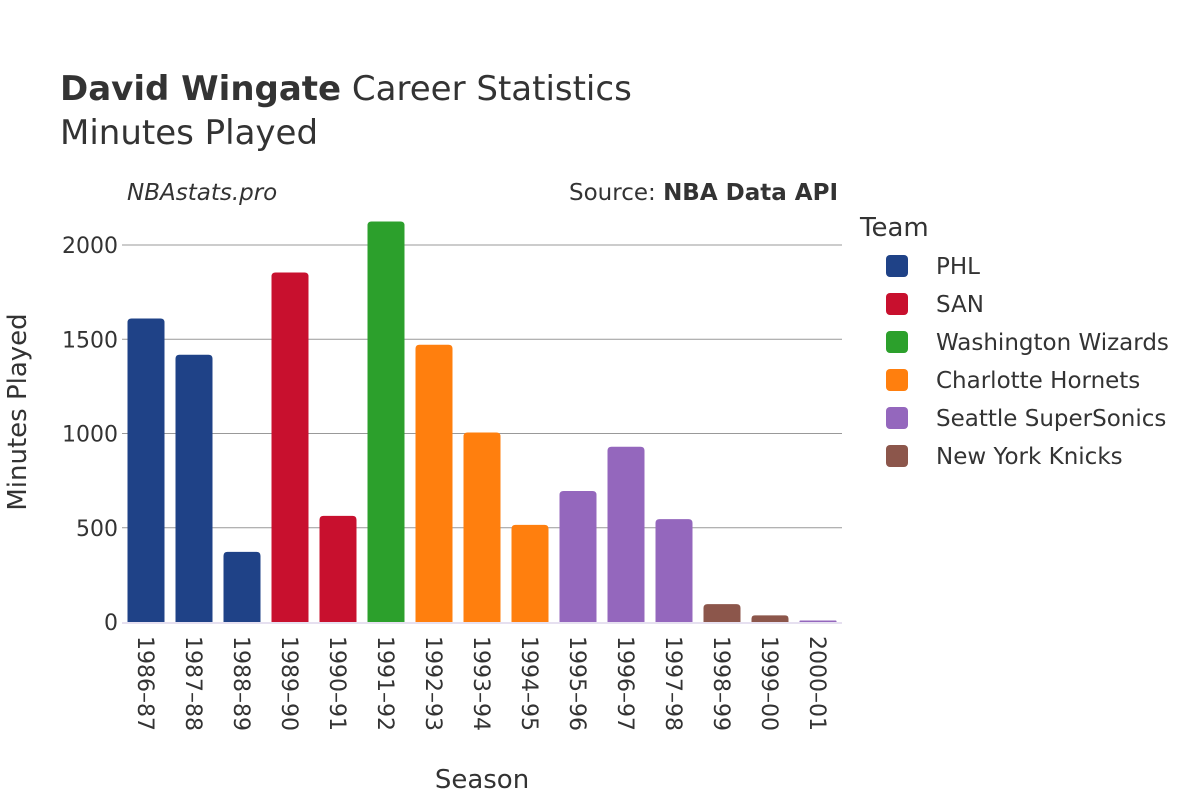 The width and height of the screenshot is (1200, 800). Describe the element at coordinates (202, 193) in the screenshot. I see `watermark: NBAstats.pro` at that location.